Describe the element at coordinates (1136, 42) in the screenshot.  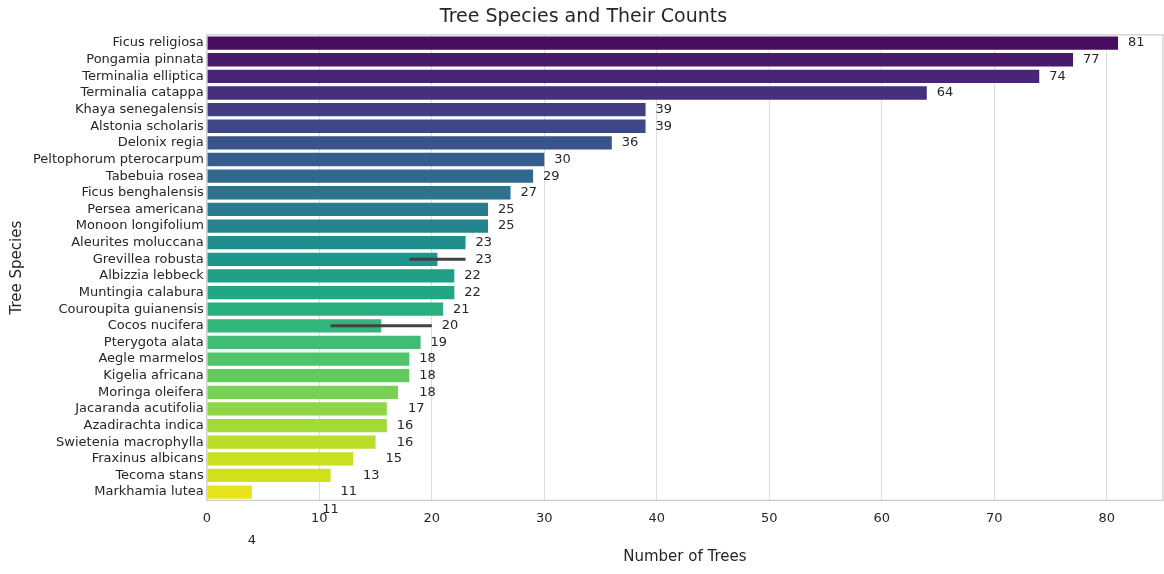
I see `annotation: 81` at that location.